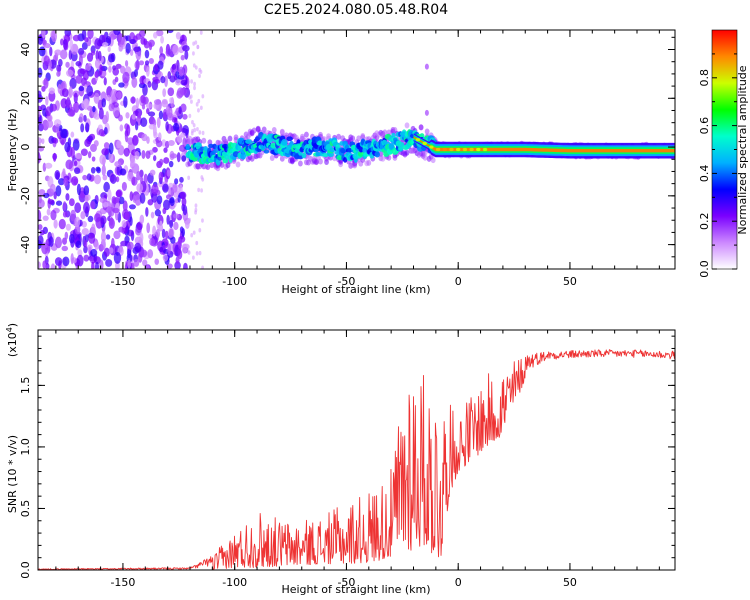 The height and width of the screenshot is (600, 750). What do you see at coordinates (9, 329) in the screenshot?
I see `snr-multiplier-exp: 4` at bounding box center [9, 329].